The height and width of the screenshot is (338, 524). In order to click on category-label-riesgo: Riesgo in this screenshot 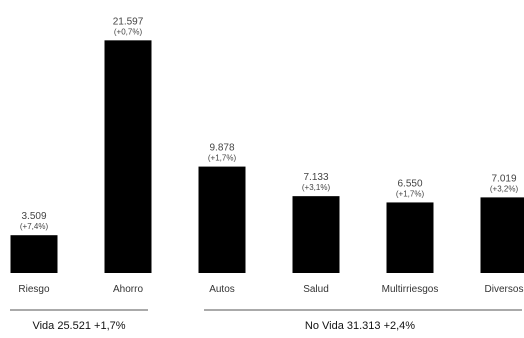, I will do `click(34, 289)`.